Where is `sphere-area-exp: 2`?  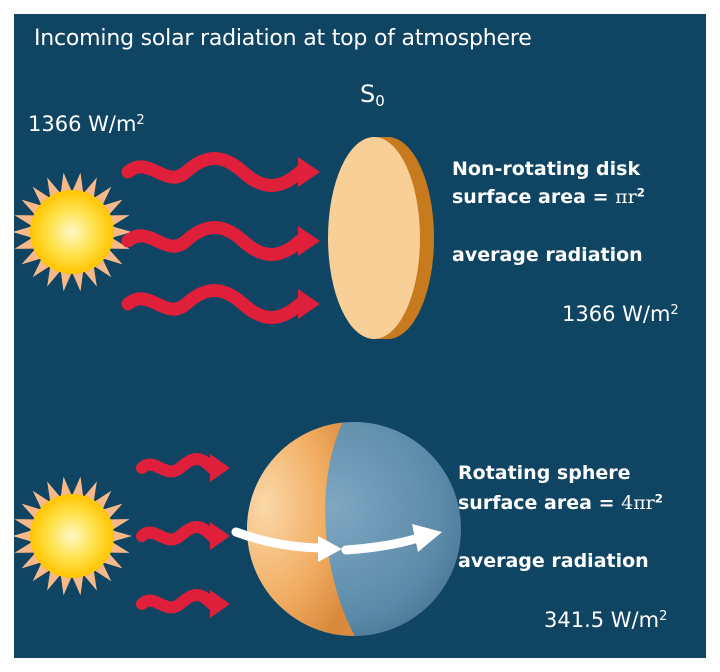 sphere-area-exp: 2 is located at coordinates (658, 498).